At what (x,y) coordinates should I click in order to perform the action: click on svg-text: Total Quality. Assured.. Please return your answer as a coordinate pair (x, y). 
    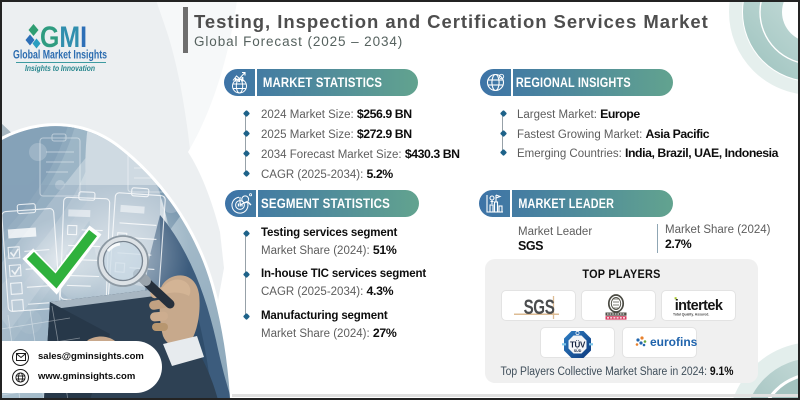
    Looking at the image, I should click on (691, 315).